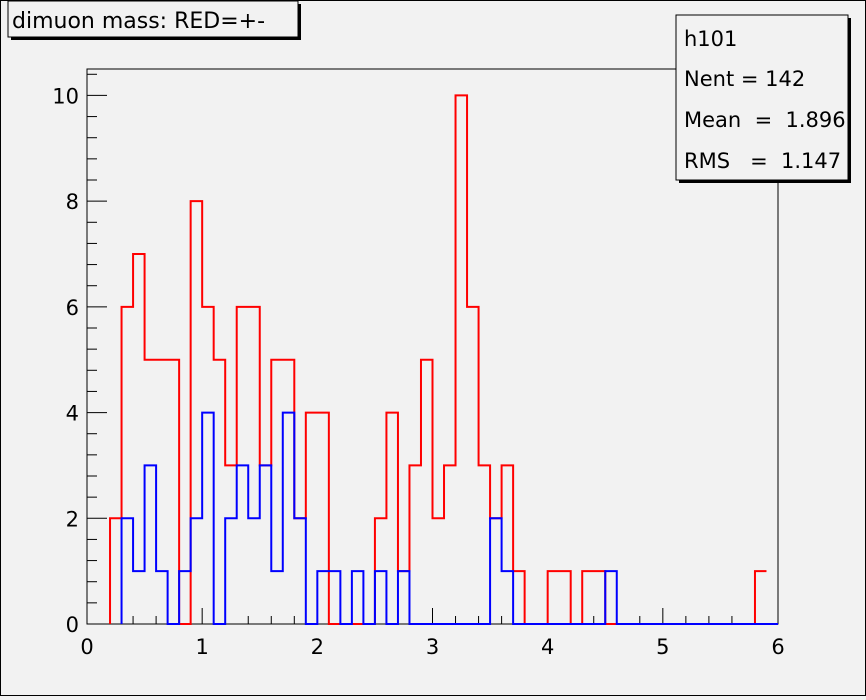 Image resolution: width=866 pixels, height=700 pixels. I want to click on x-tick-label: 3, so click(432, 647).